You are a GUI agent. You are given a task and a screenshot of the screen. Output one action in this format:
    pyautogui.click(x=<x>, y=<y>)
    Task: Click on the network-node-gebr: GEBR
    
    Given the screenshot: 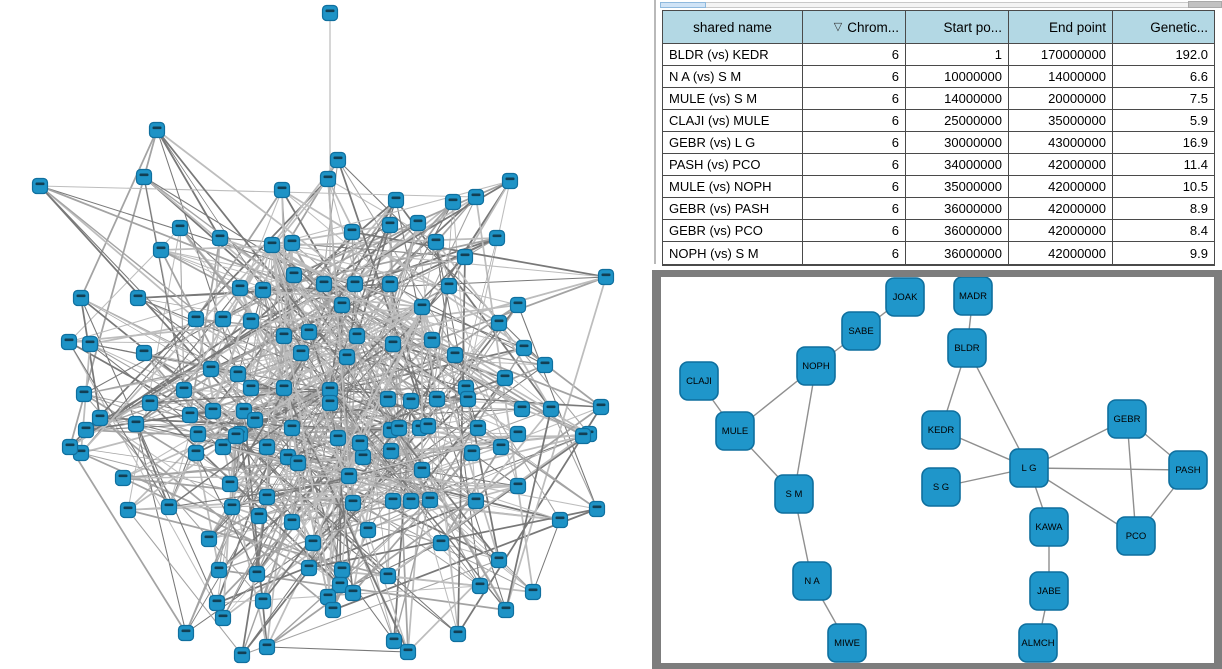 What is the action you would take?
    pyautogui.click(x=1127, y=419)
    